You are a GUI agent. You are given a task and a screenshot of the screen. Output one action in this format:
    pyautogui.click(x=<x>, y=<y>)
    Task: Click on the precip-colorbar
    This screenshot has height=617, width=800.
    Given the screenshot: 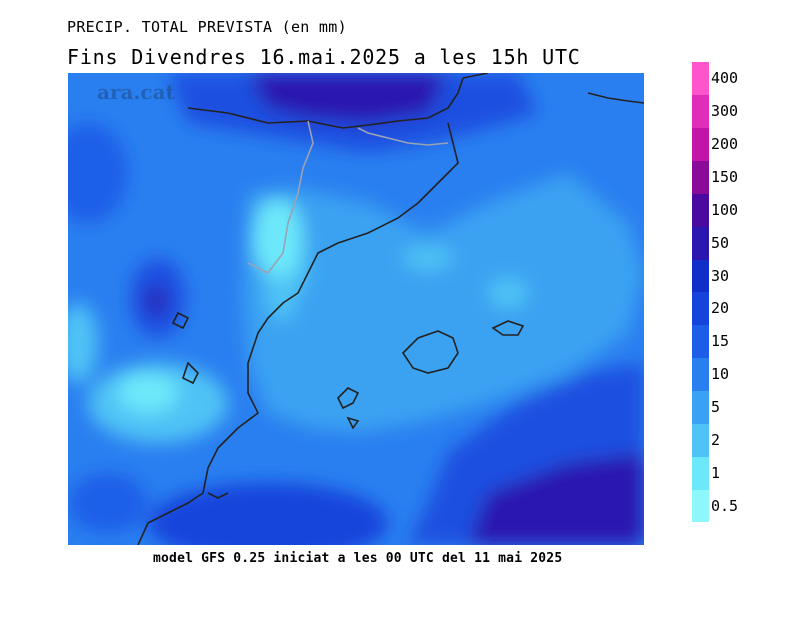 What is the action you would take?
    pyautogui.click(x=700, y=292)
    